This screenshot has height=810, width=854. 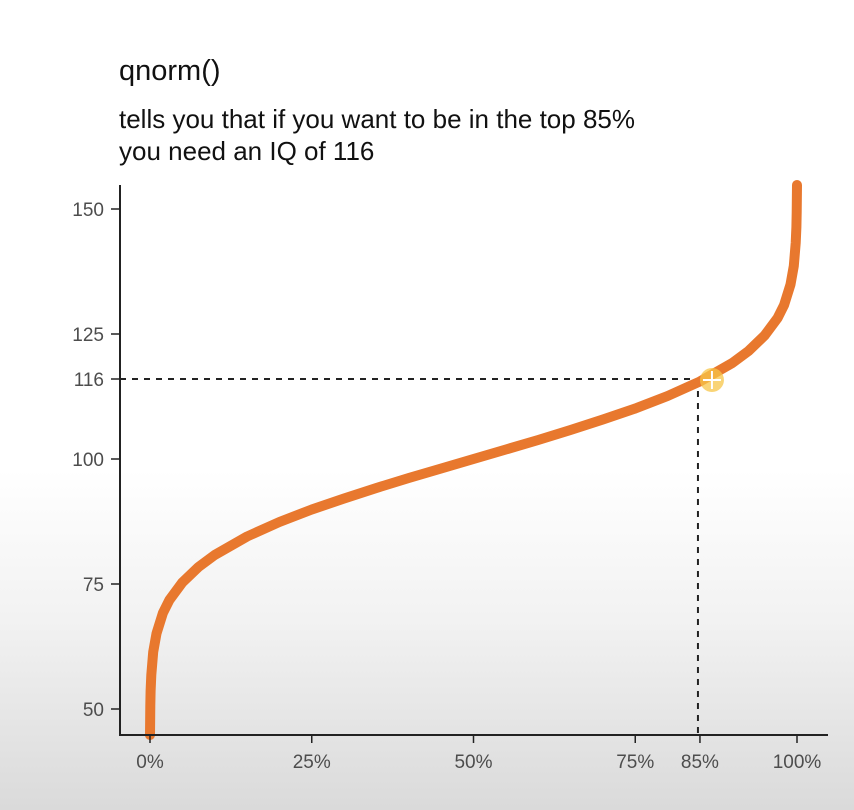 I want to click on y-tick-label: 100, so click(x=88, y=460).